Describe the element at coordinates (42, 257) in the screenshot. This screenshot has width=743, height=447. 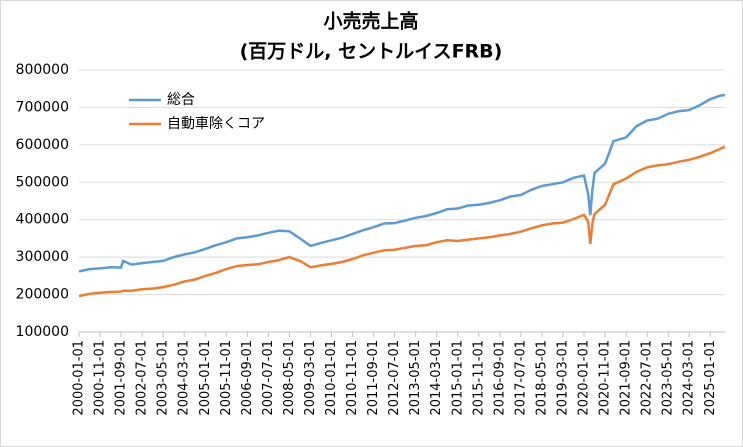
I see `y-tick-label: 300000` at that location.